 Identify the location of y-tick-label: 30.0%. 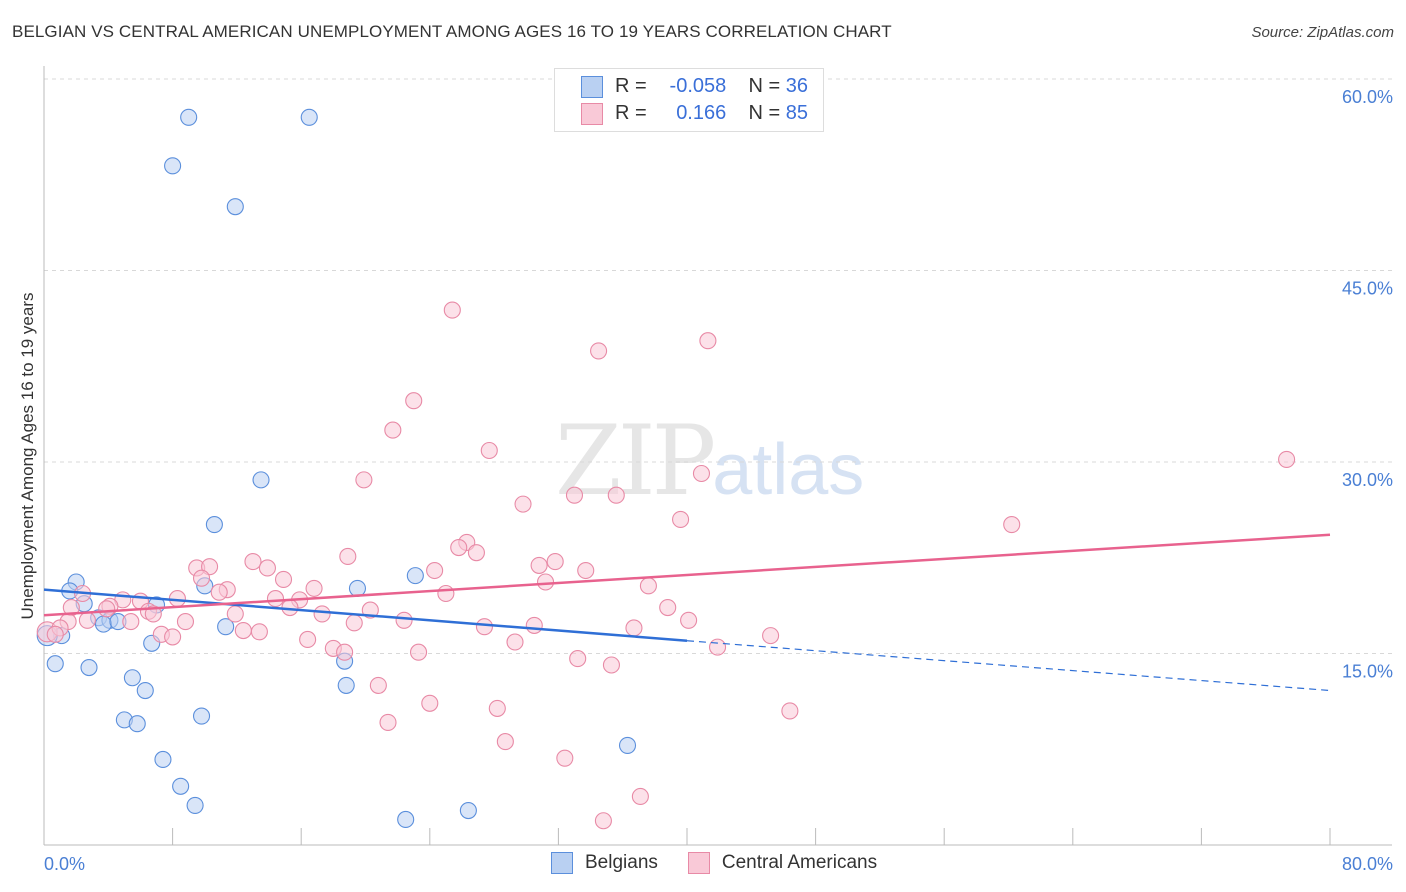
(1367, 480).